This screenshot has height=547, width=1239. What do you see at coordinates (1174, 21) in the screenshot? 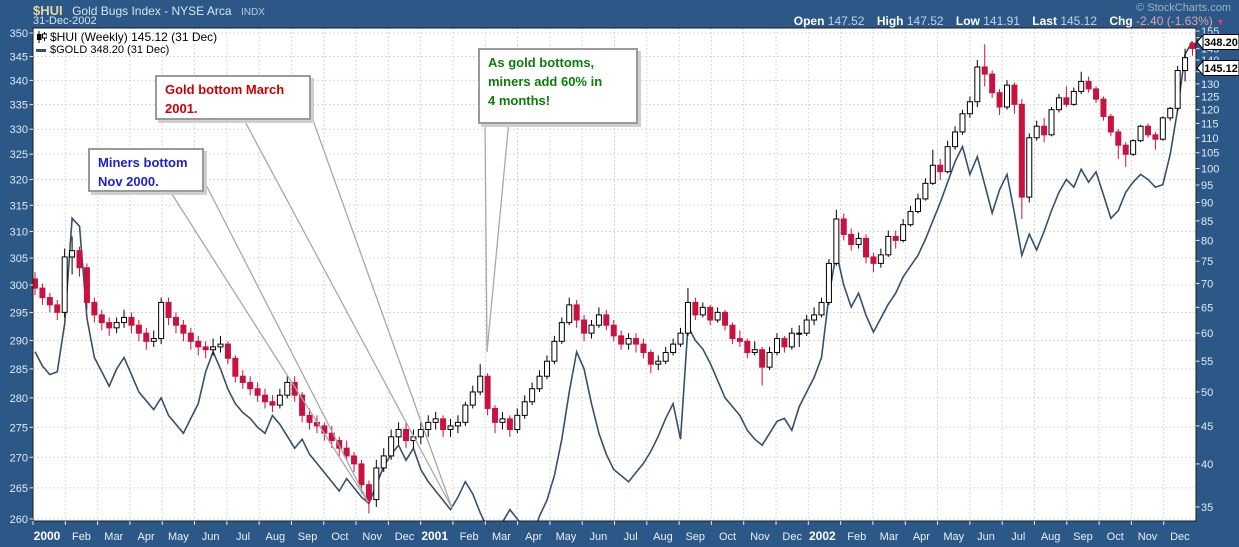
I see `chg-value: -2.40 (-1.63%)` at bounding box center [1174, 21].